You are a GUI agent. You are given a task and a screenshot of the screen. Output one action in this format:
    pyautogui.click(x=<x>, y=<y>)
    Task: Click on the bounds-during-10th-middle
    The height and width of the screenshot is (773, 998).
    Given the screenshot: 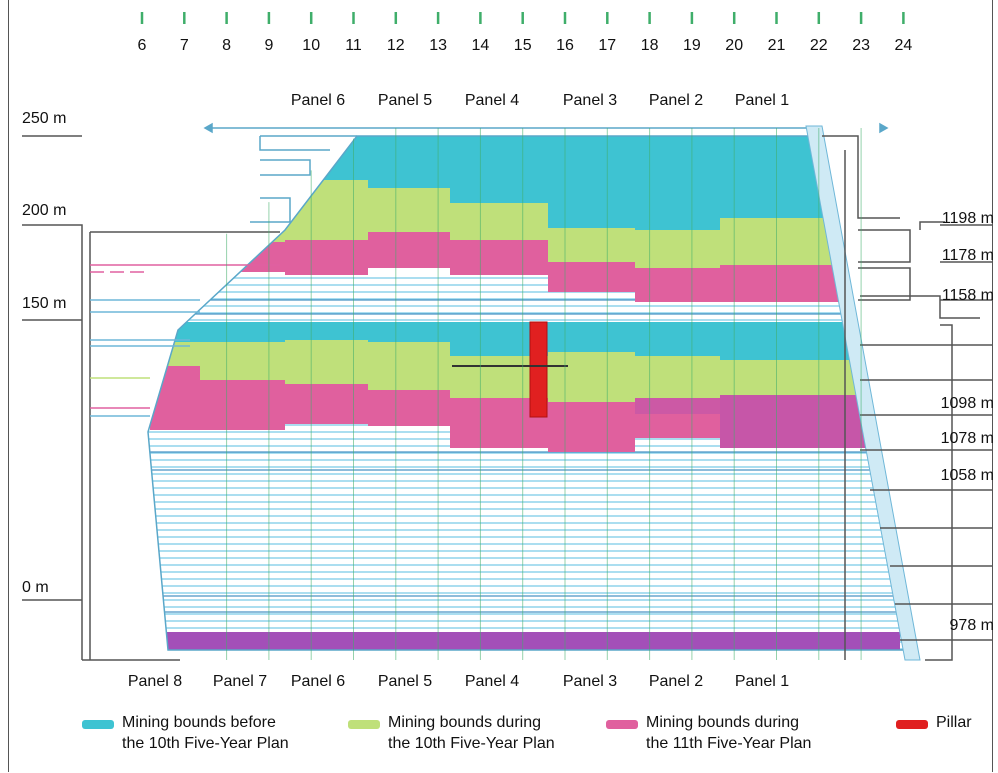 What is the action you would take?
    pyautogui.click(x=525, y=371)
    